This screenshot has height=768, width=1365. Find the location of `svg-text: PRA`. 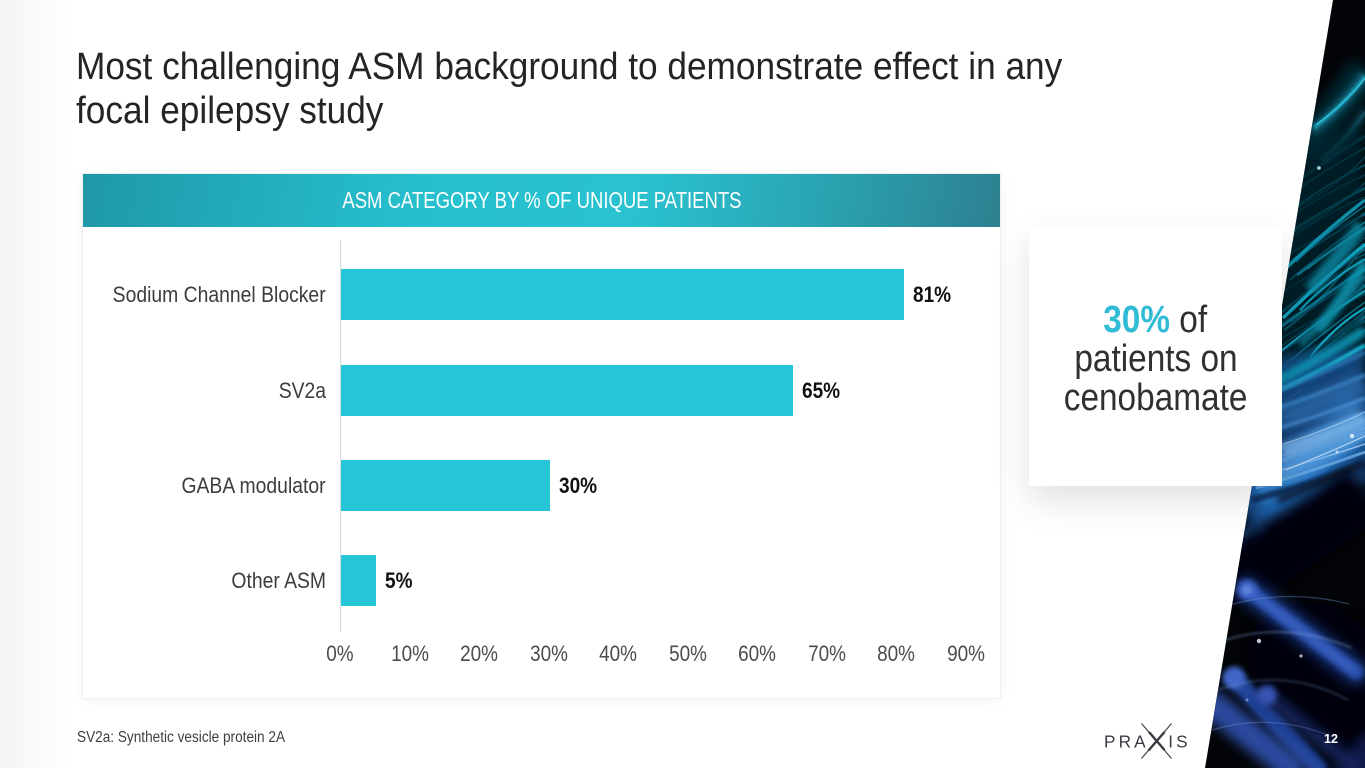

svg-text: PRA is located at coordinates (1126, 742).